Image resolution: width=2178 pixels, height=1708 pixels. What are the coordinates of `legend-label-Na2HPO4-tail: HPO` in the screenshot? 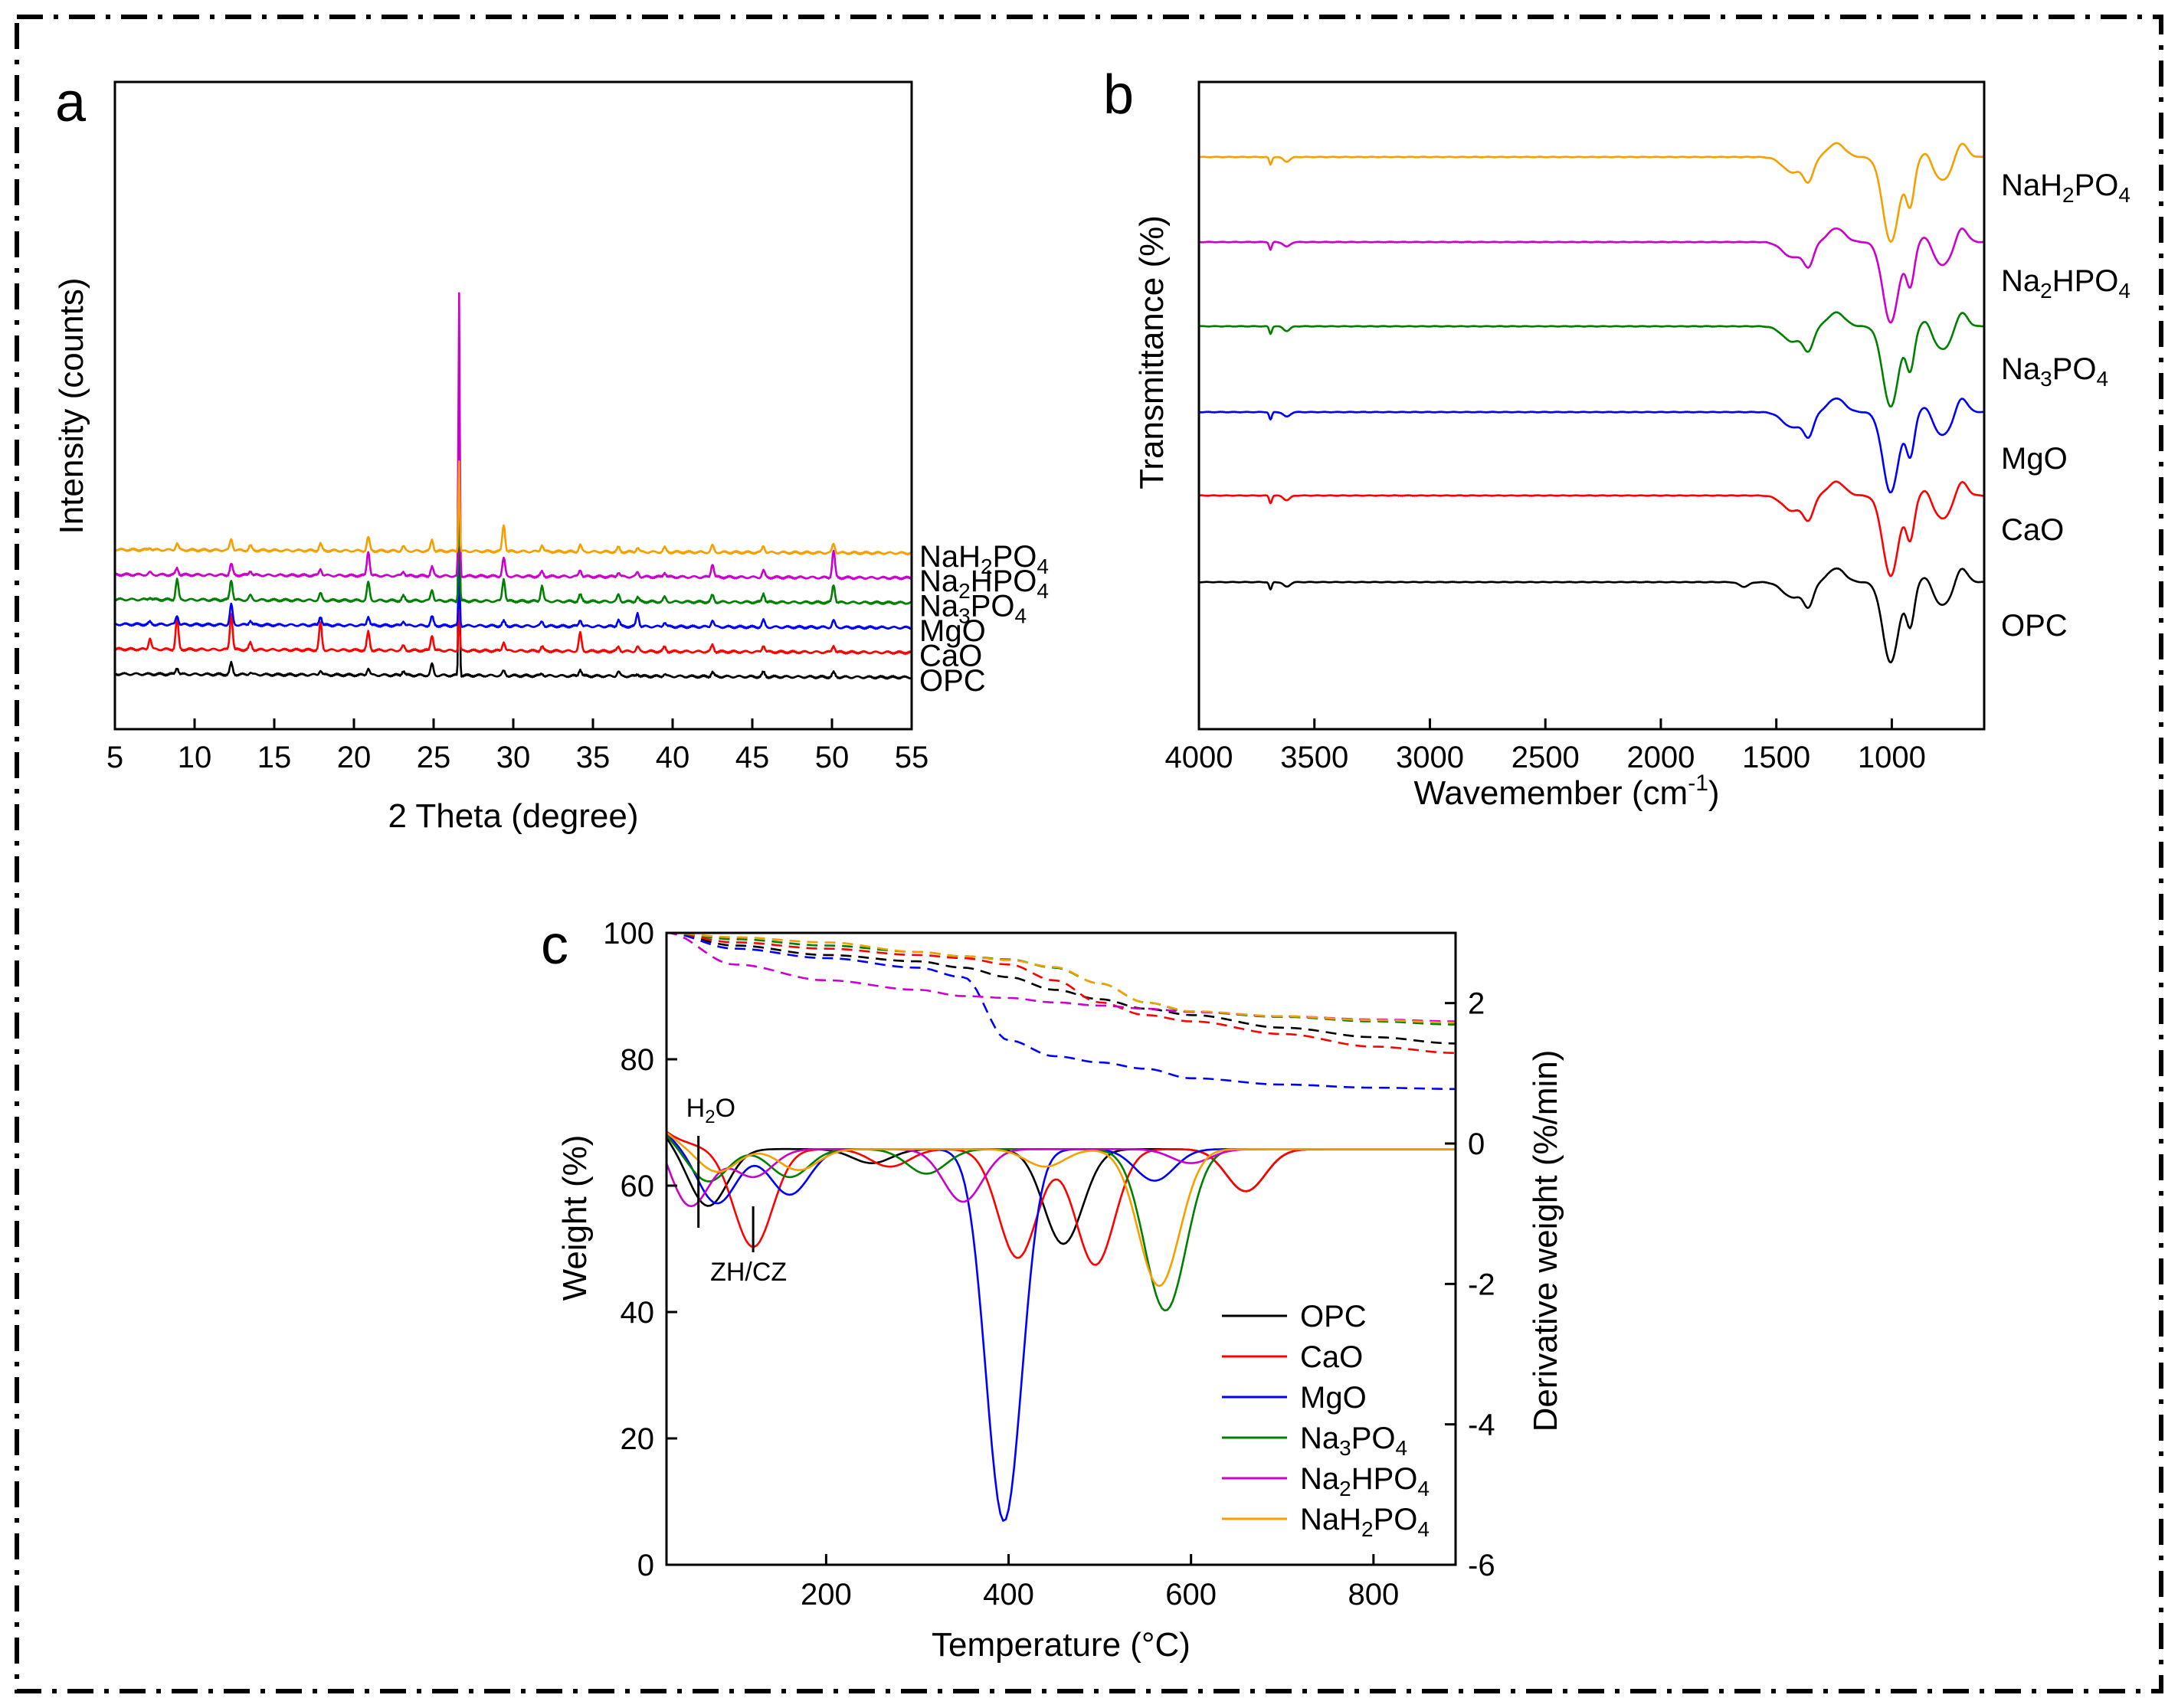 It's located at (1384, 1479).